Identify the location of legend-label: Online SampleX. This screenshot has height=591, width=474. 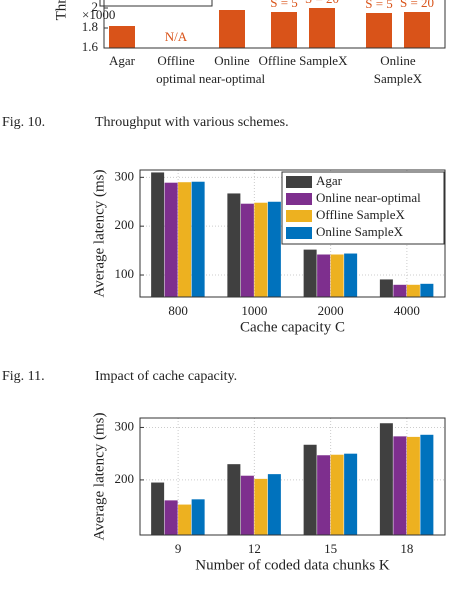
(360, 231).